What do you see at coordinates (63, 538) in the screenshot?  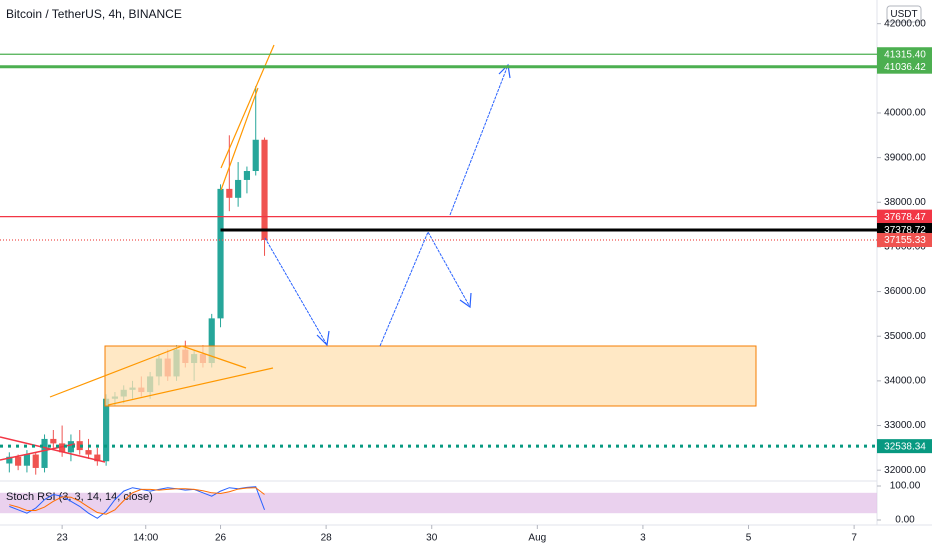 I see `x-tick-label: 23` at bounding box center [63, 538].